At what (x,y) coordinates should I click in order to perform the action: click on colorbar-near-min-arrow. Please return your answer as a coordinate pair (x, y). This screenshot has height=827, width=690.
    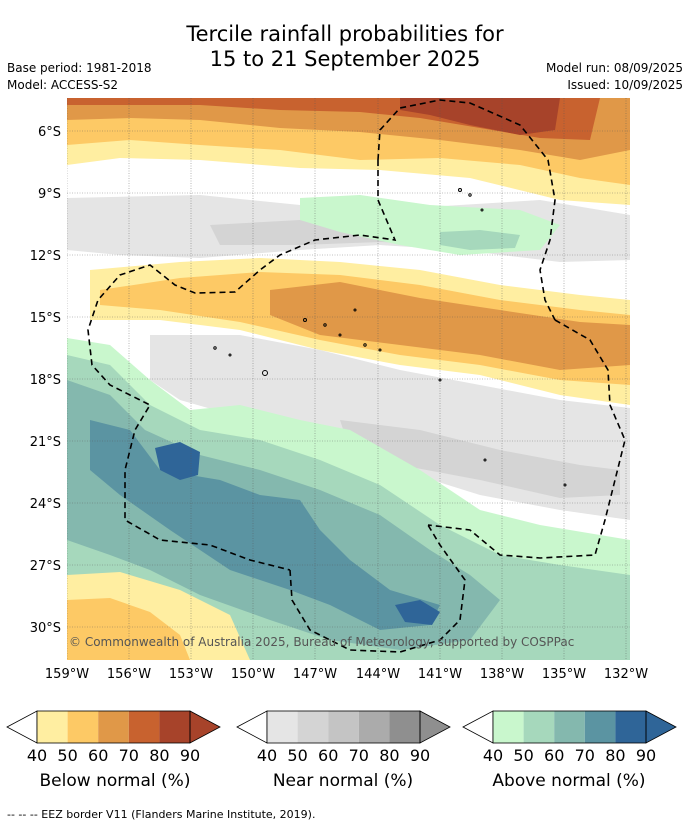
    Looking at the image, I should click on (252, 727).